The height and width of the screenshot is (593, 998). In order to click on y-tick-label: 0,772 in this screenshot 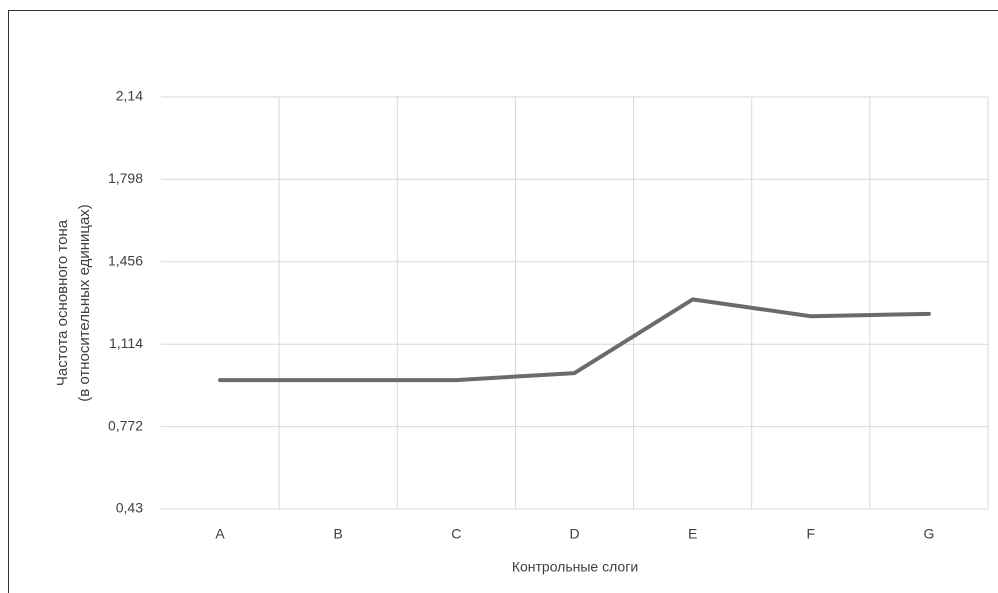, I will do `click(125, 425)`.